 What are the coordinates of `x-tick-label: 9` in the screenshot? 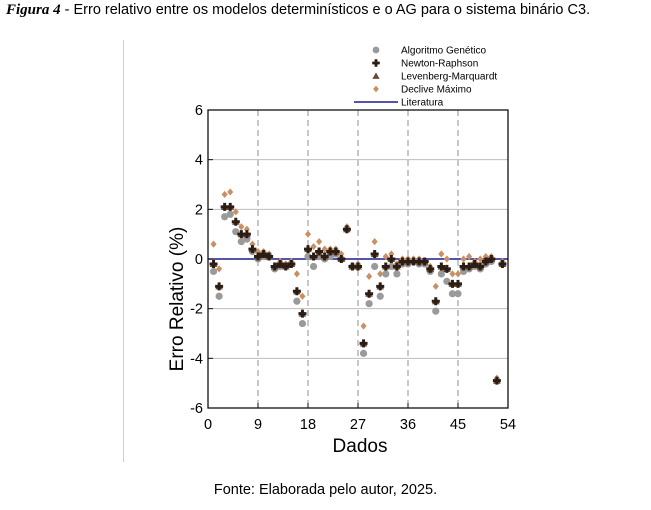 It's located at (258, 425).